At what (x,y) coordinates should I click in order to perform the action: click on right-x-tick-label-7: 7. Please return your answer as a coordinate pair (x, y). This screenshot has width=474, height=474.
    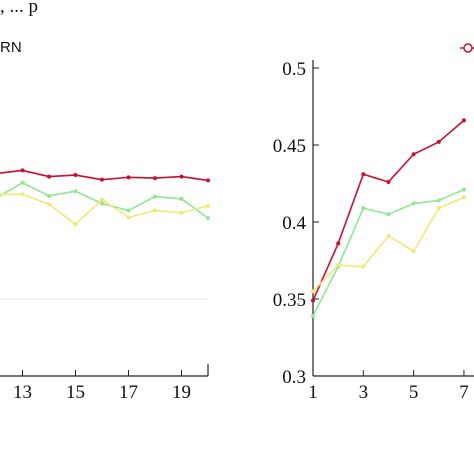
    Looking at the image, I should click on (464, 392).